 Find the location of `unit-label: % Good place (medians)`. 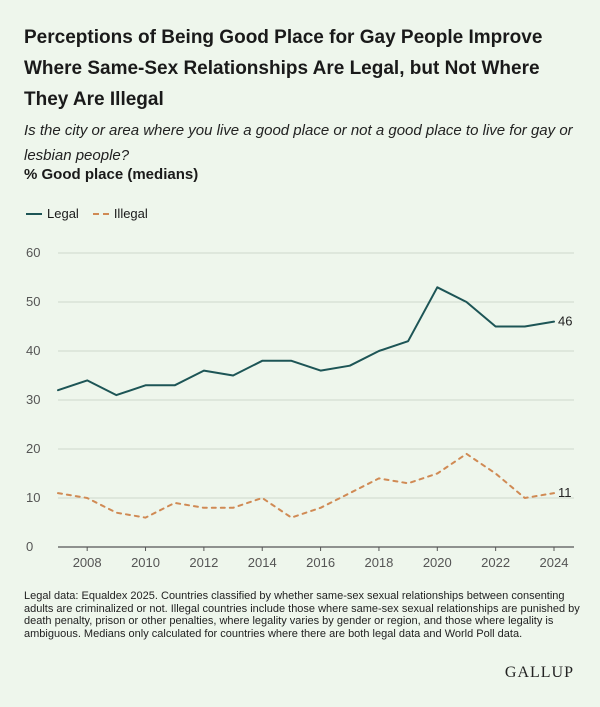

unit-label: % Good place (medians) is located at coordinates (111, 174).